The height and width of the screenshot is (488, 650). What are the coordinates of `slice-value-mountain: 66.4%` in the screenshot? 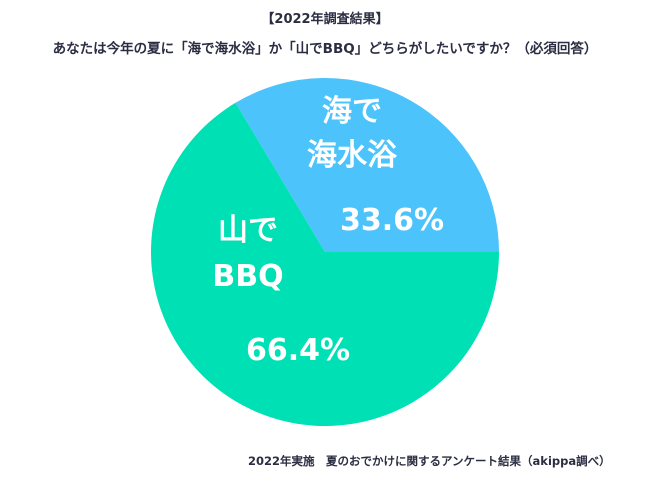 It's located at (298, 350).